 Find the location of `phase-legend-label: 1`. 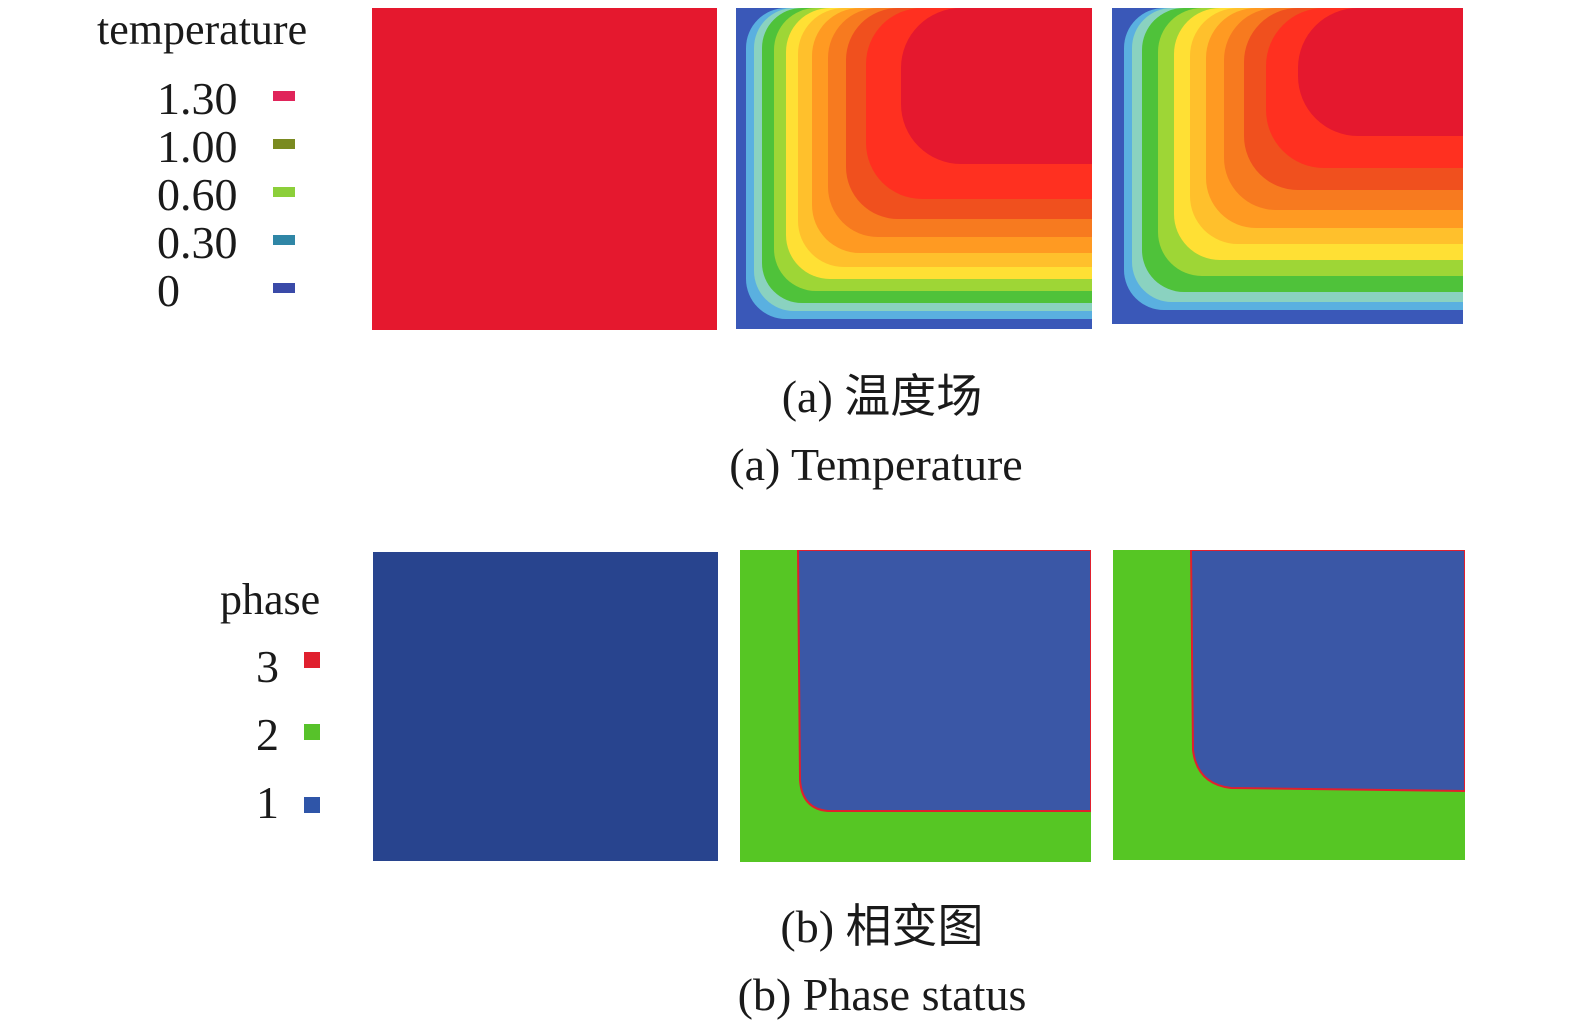

phase-legend-label: 1 is located at coordinates (267, 802).